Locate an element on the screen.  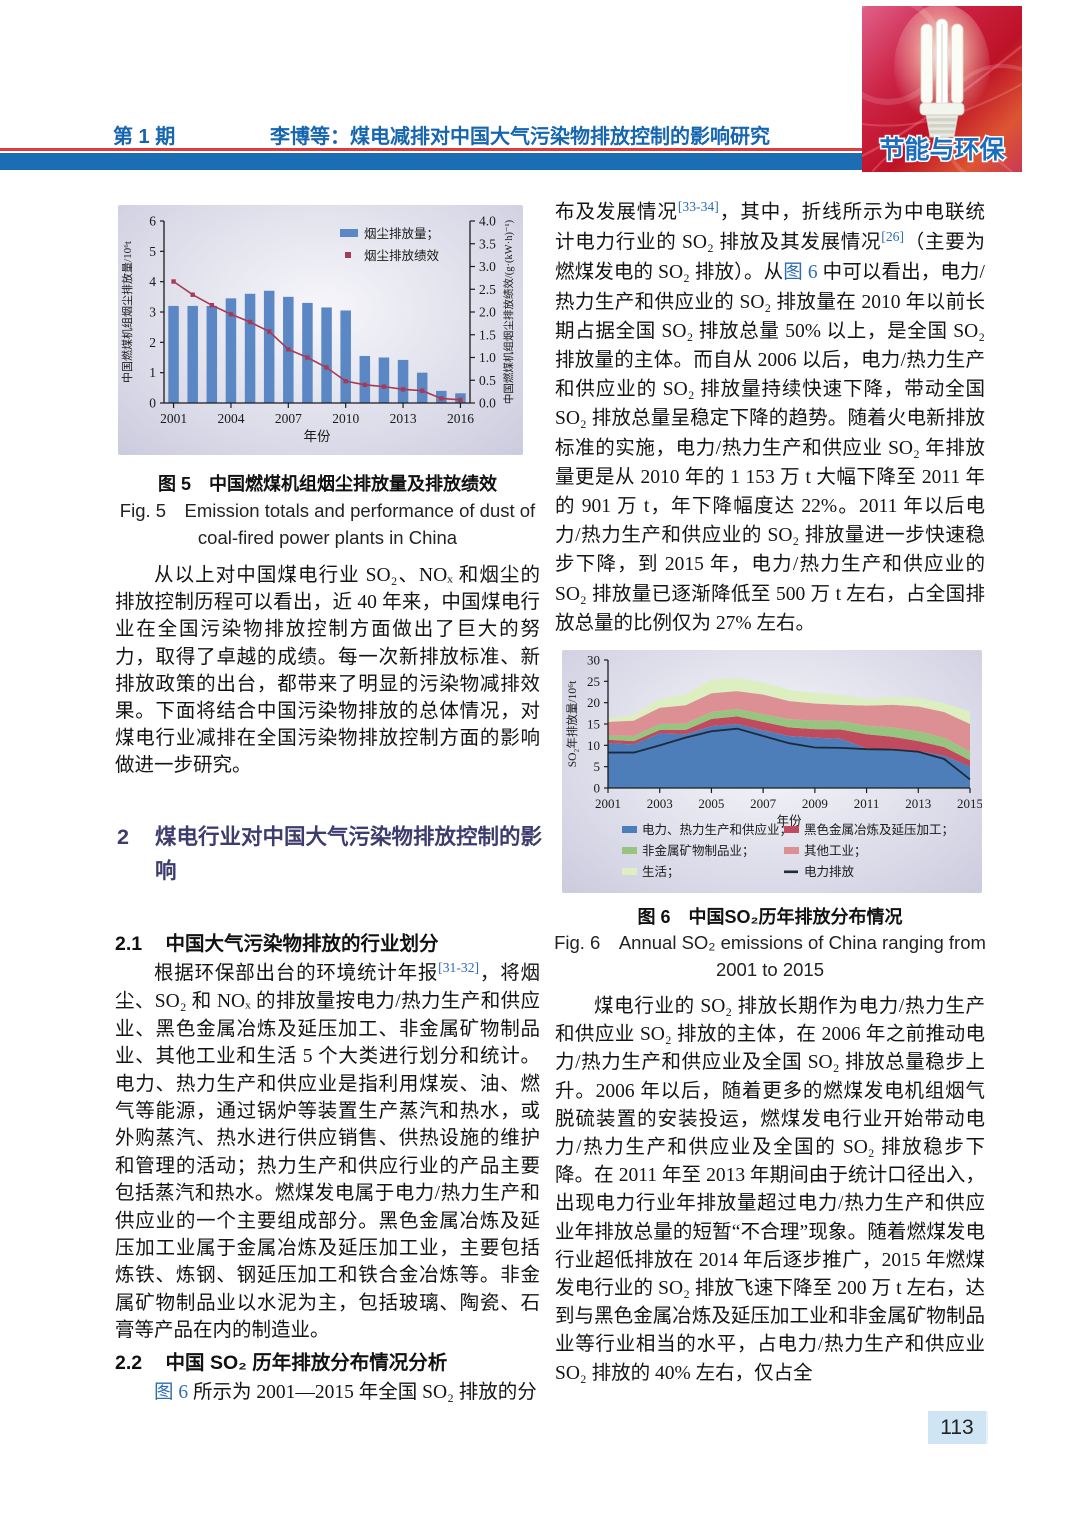
svg-text: 0.5 is located at coordinates (487, 380).